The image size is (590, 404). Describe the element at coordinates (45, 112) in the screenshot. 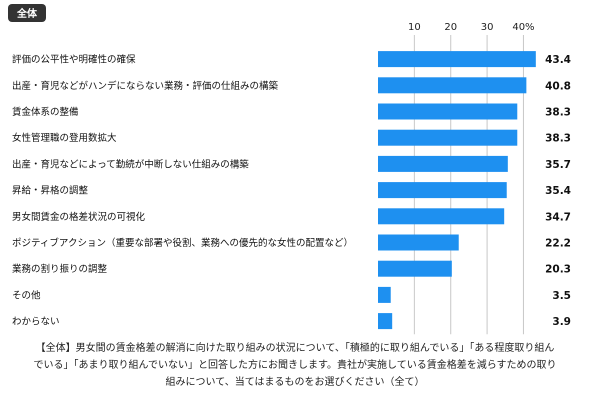

I see `category-label: 賃金体系の整備` at that location.